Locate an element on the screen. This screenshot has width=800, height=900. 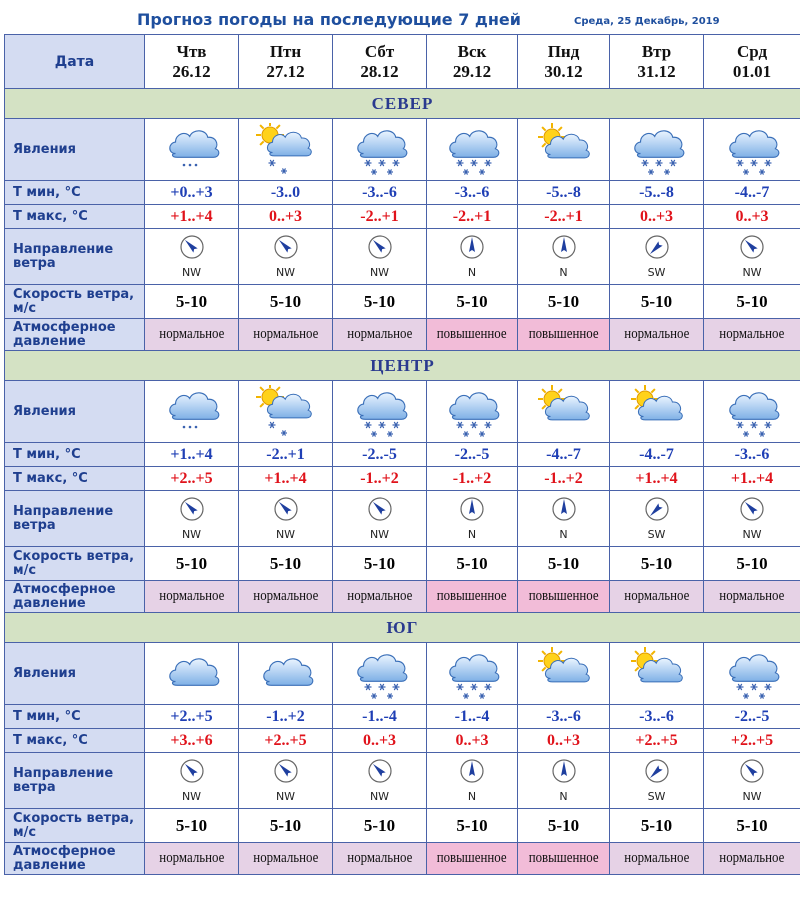
day-of-week: Птн is located at coordinates (285, 51).